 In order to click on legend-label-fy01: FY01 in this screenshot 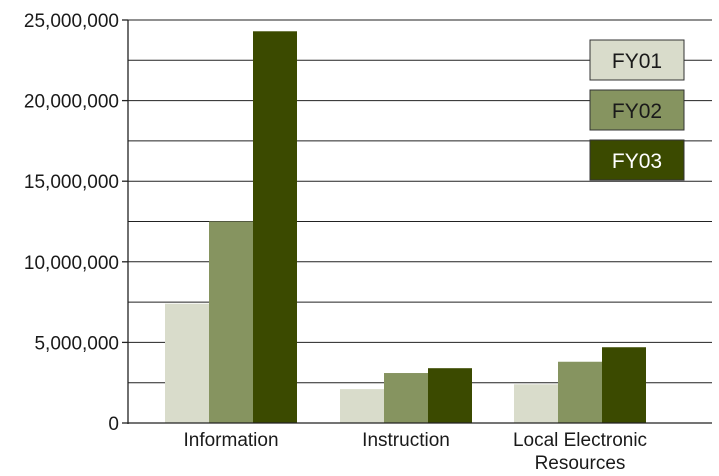, I will do `click(637, 61)`.